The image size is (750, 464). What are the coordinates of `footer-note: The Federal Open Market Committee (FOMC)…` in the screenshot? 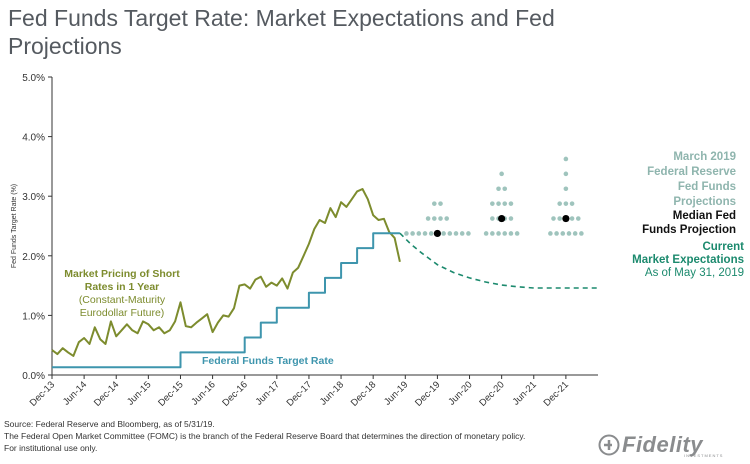 It's located at (265, 436).